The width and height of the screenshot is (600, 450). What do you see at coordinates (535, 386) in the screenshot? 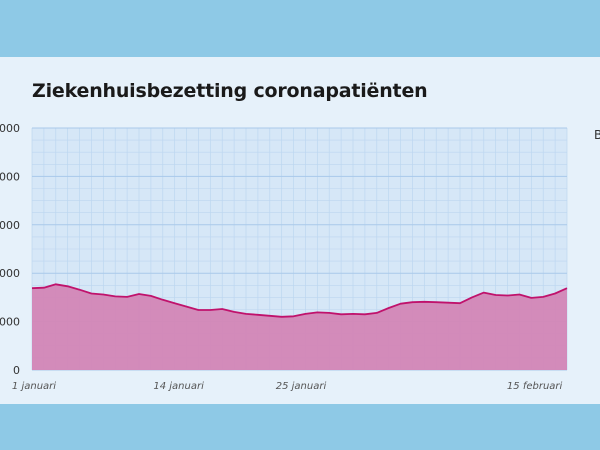
I see `x-tick-label: 15 februari` at bounding box center [535, 386].